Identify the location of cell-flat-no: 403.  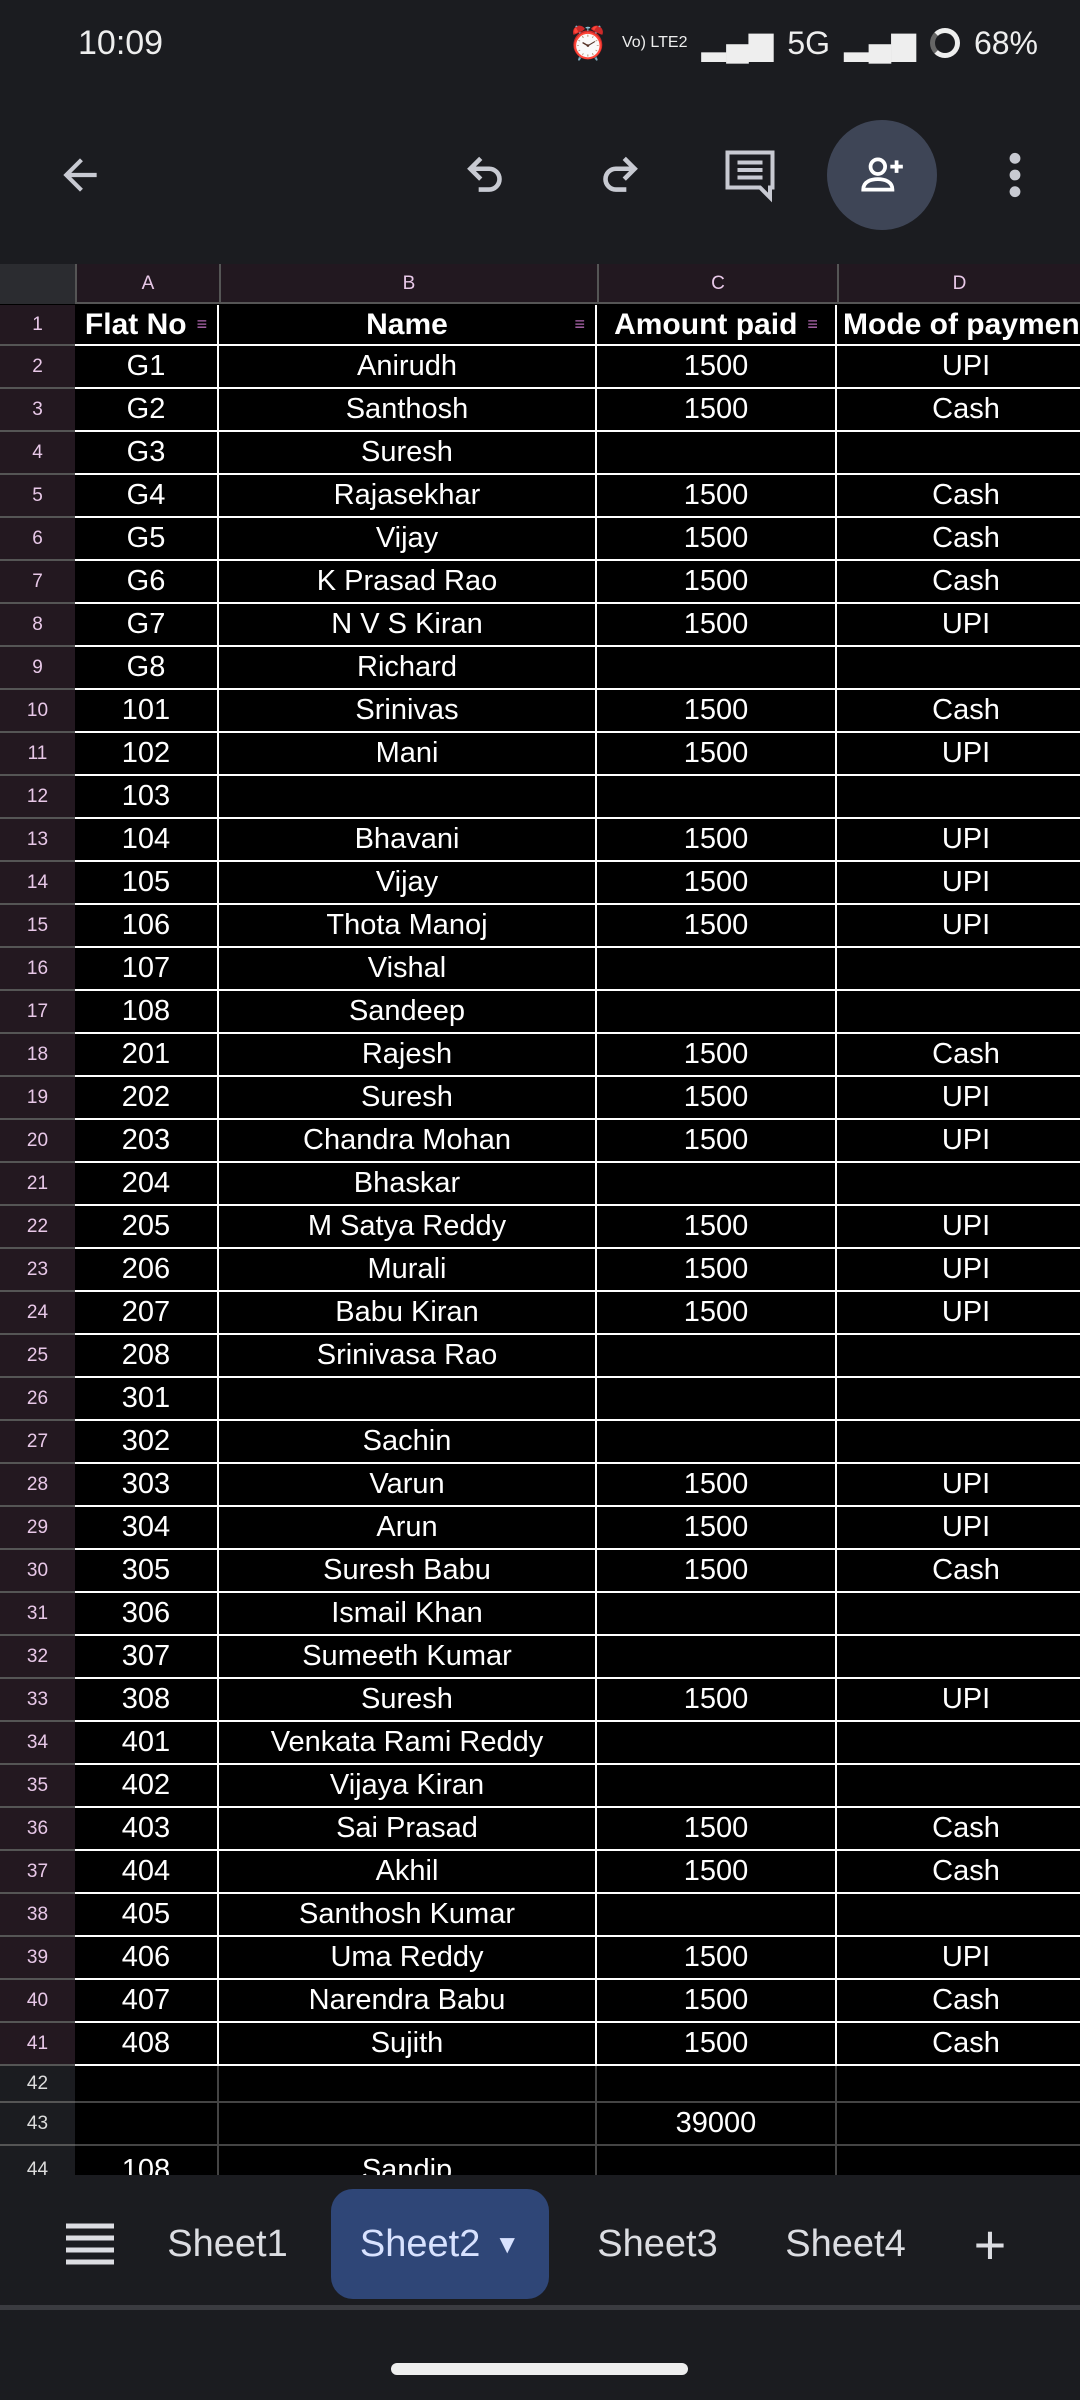
(147, 1829).